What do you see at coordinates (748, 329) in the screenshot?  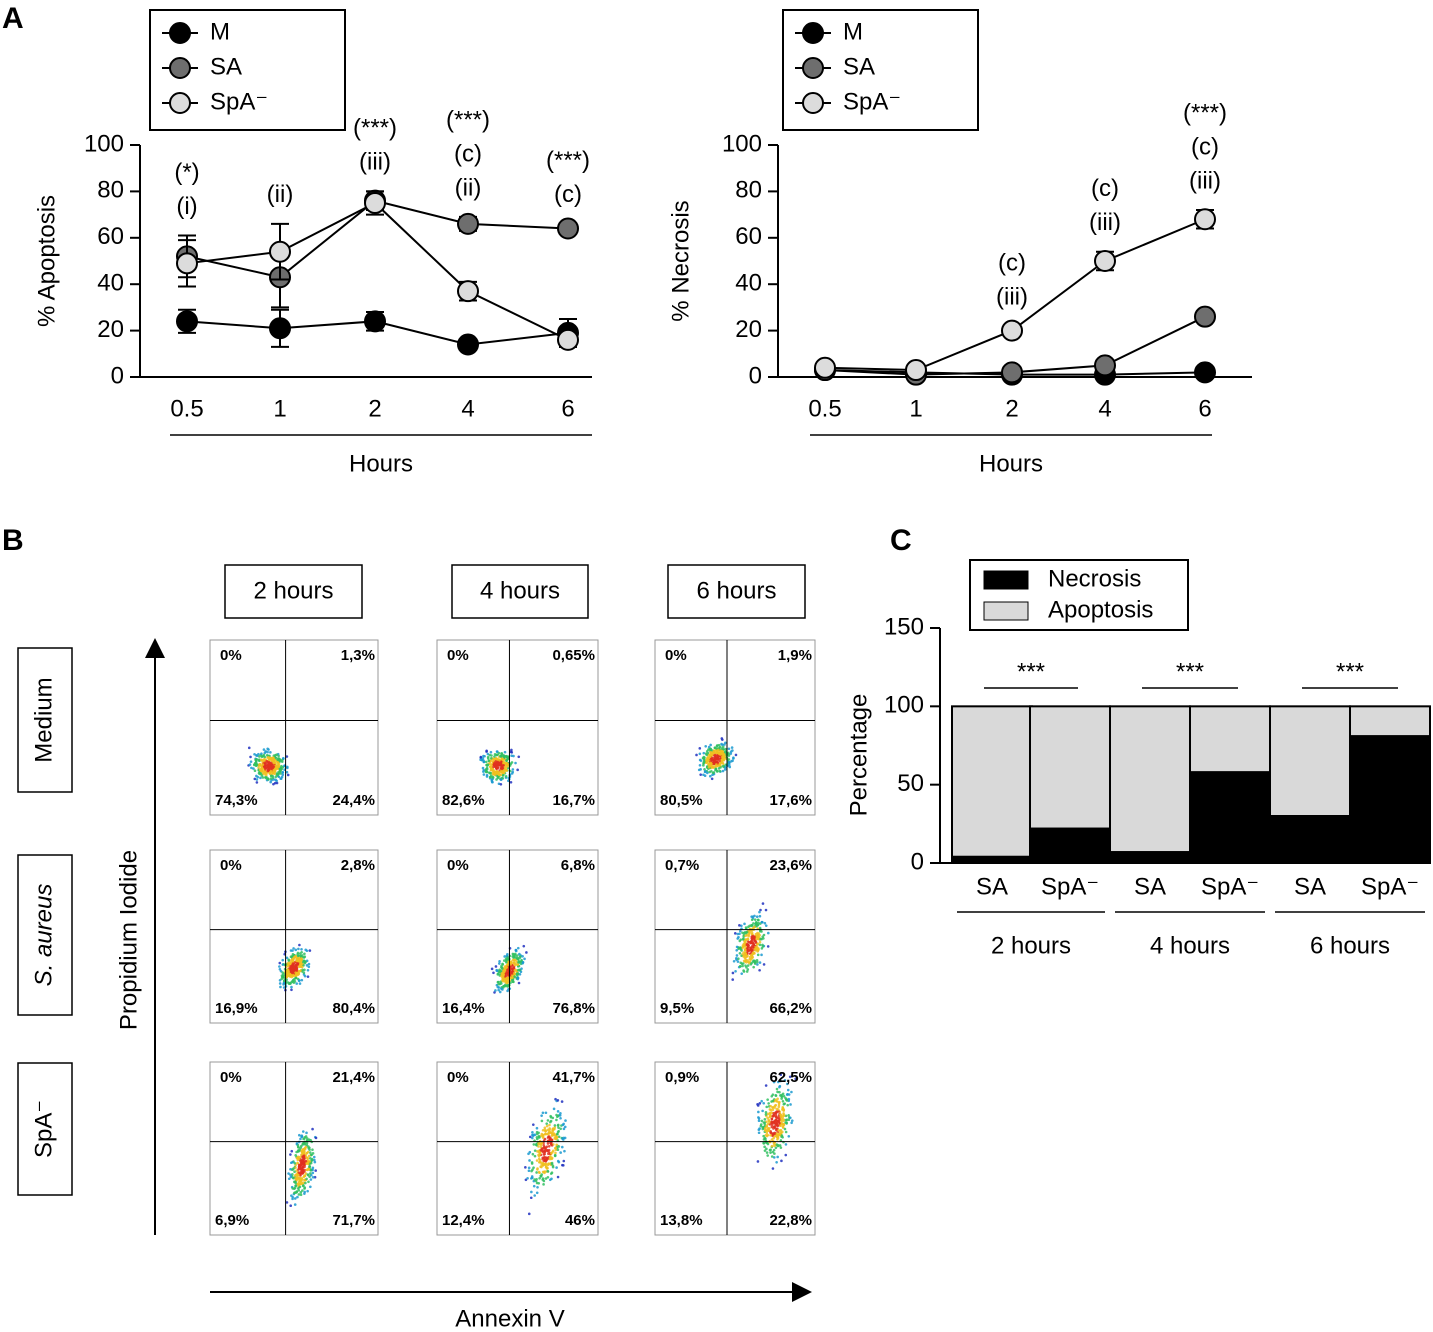 I see `y-tick-label: 20` at bounding box center [748, 329].